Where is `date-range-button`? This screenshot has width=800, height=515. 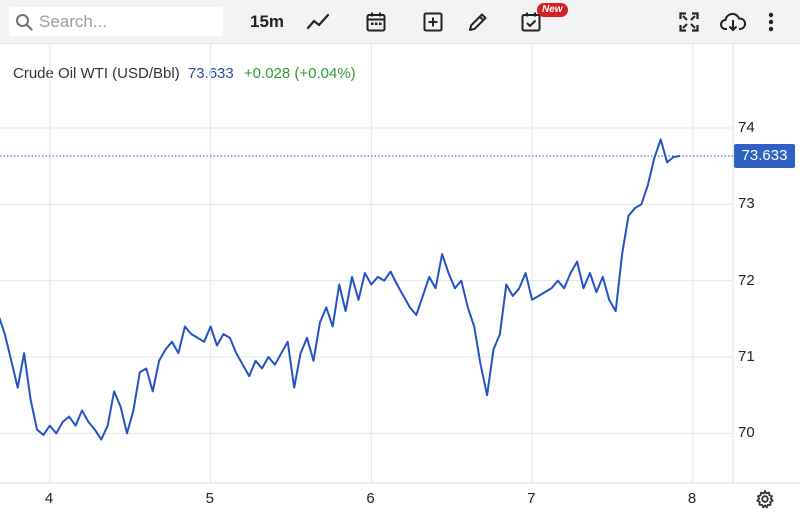
date-range-button is located at coordinates (376, 22).